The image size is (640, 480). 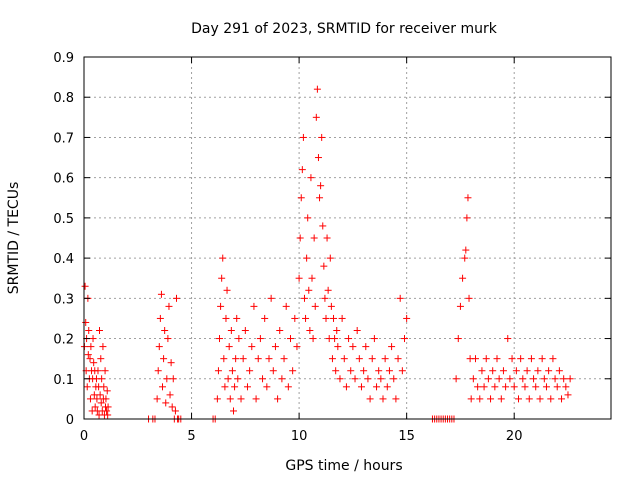 What do you see at coordinates (84, 436) in the screenshot?
I see `x-tick-label: 0` at bounding box center [84, 436].